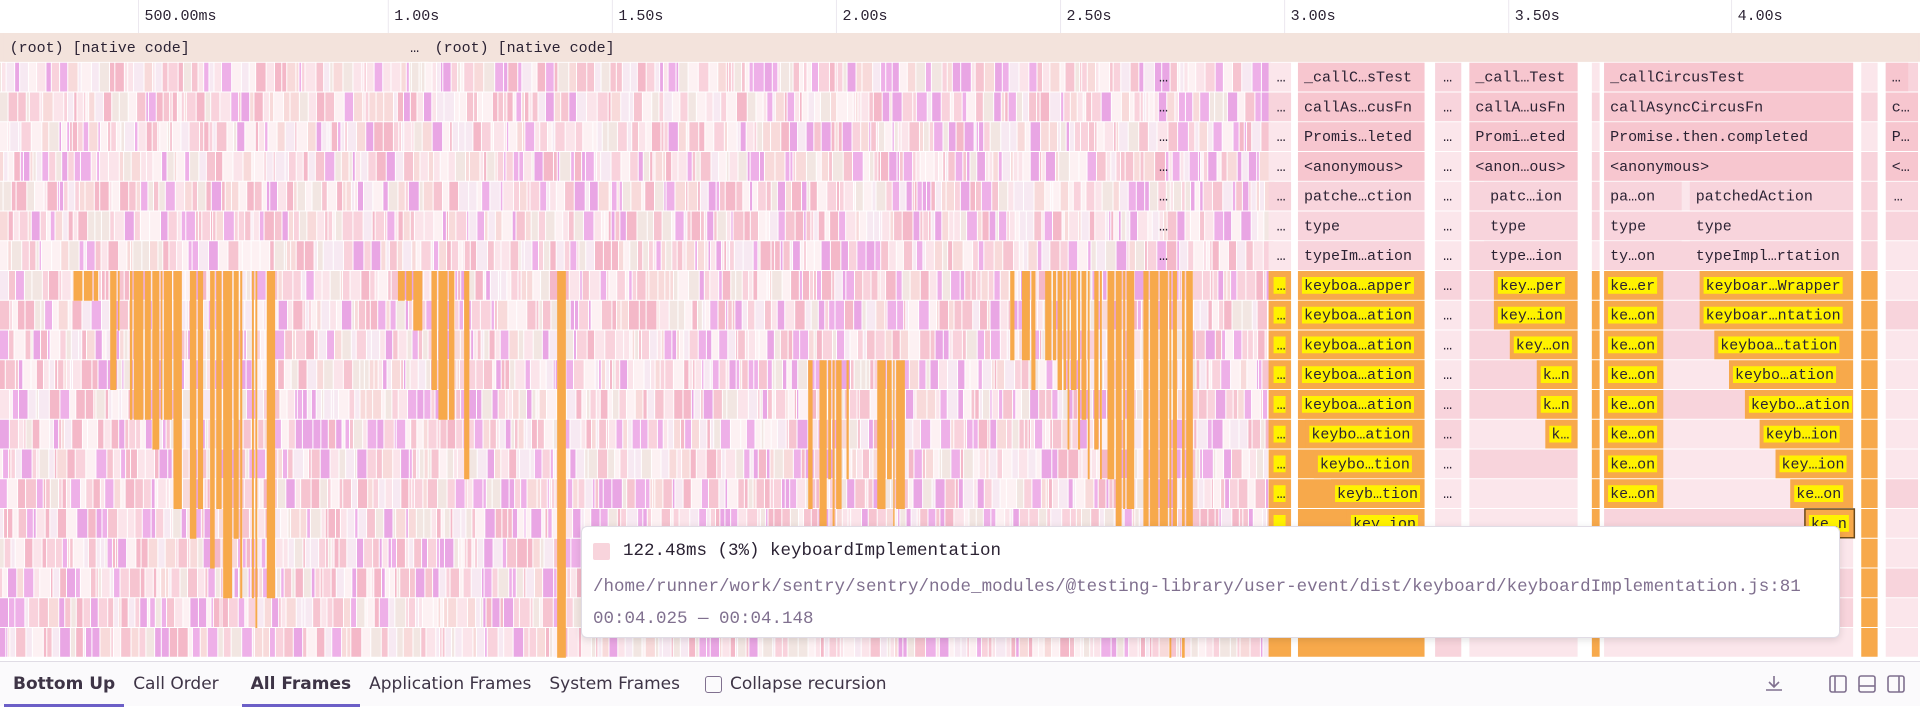 This screenshot has width=1920, height=707. Describe the element at coordinates (176, 683) in the screenshot. I see `view-tab: Call Order` at that location.